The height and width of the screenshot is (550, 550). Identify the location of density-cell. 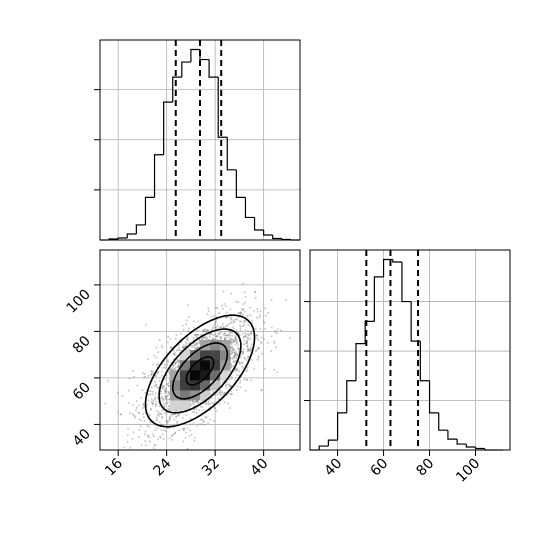
(195, 385).